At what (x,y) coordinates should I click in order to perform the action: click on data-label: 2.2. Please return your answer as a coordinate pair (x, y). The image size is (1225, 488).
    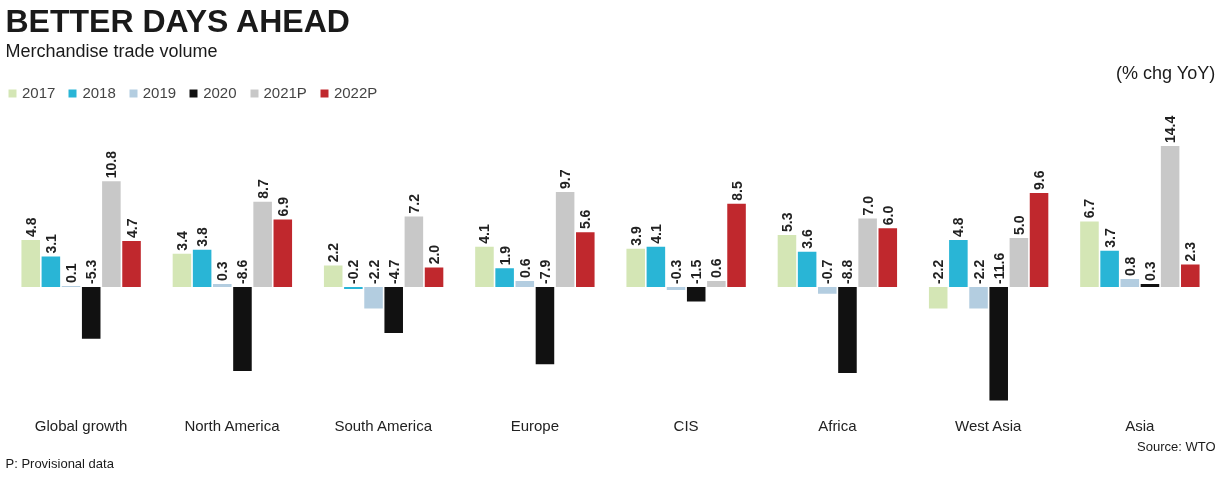
    Looking at the image, I should click on (333, 252).